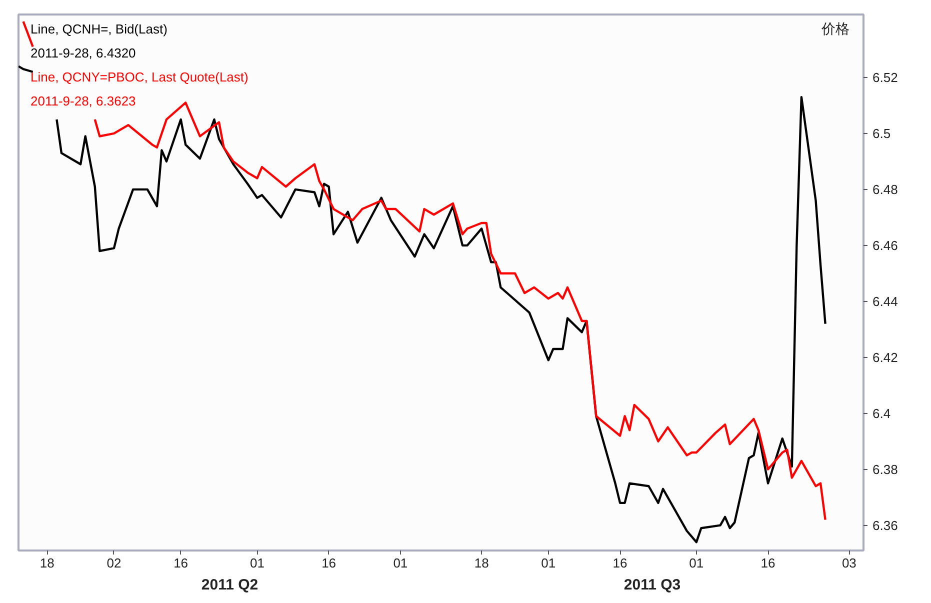 This screenshot has width=931, height=603. Describe the element at coordinates (849, 563) in the screenshot. I see `x-tick-label: 03` at that location.